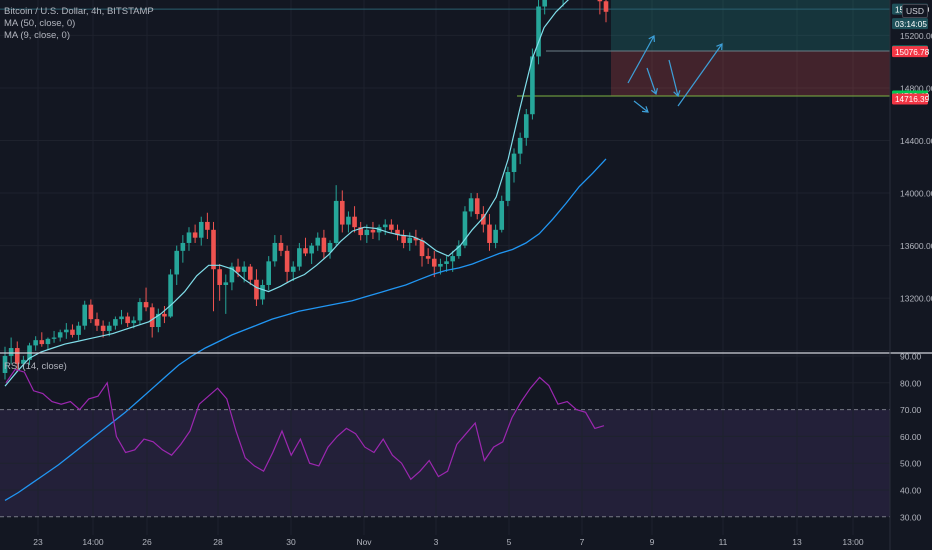 This screenshot has height=550, width=932. What do you see at coordinates (797, 542) in the screenshot?
I see `time-axis-label: 13` at bounding box center [797, 542].